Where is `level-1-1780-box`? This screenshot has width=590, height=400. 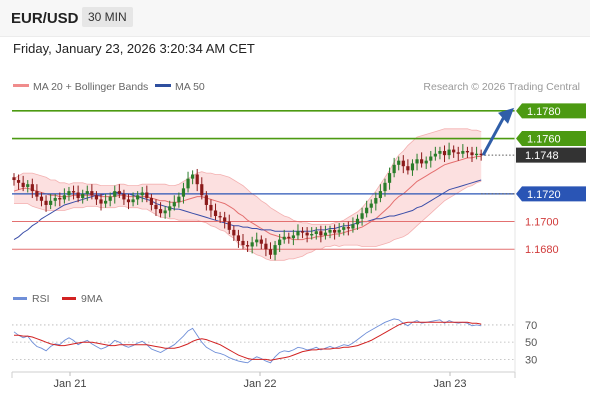
level-1-1780-box is located at coordinates (551, 111).